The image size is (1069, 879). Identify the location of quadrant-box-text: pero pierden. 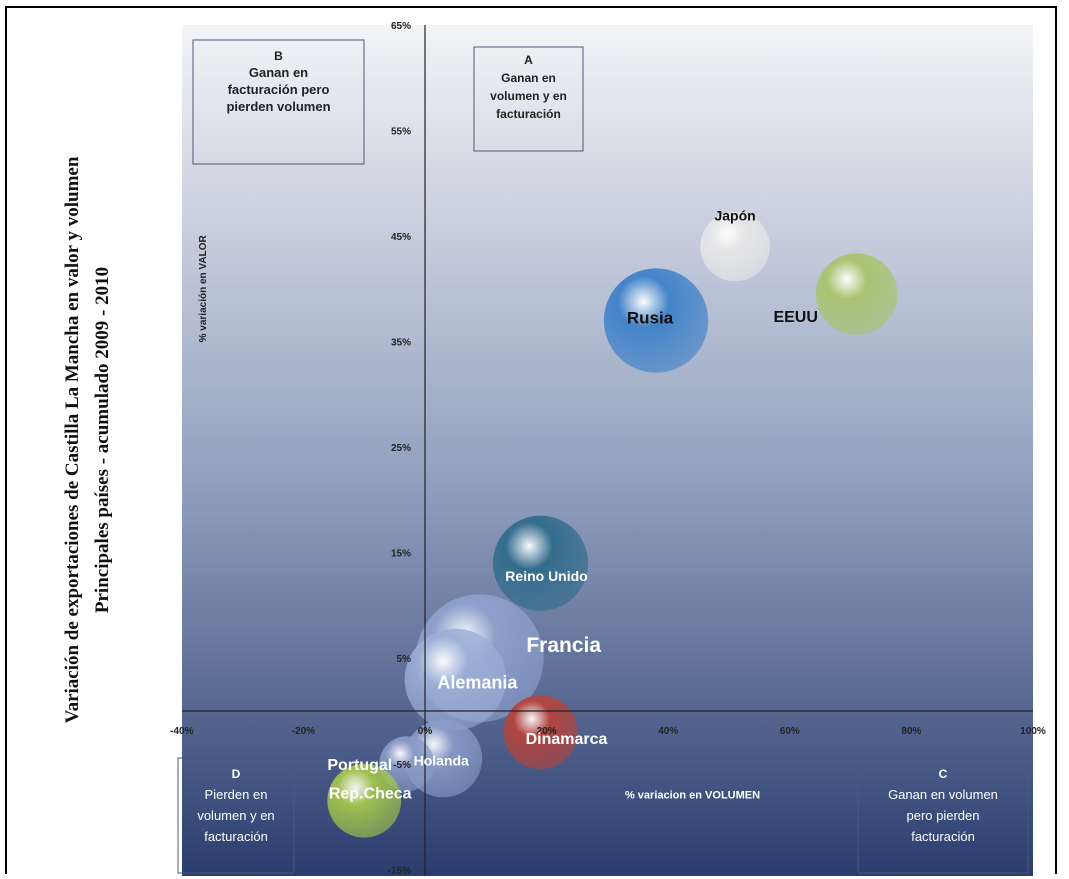
(943, 815).